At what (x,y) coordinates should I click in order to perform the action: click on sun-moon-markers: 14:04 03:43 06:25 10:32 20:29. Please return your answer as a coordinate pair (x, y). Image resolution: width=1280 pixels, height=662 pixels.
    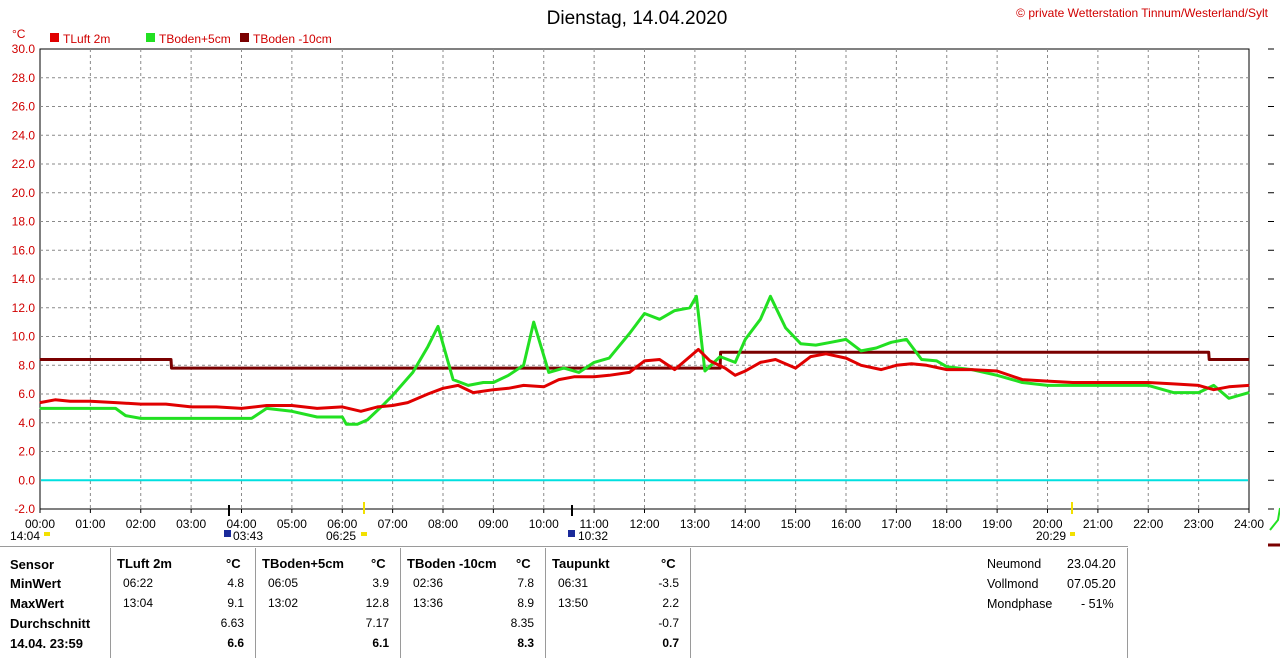
    Looking at the image, I should click on (645, 524).